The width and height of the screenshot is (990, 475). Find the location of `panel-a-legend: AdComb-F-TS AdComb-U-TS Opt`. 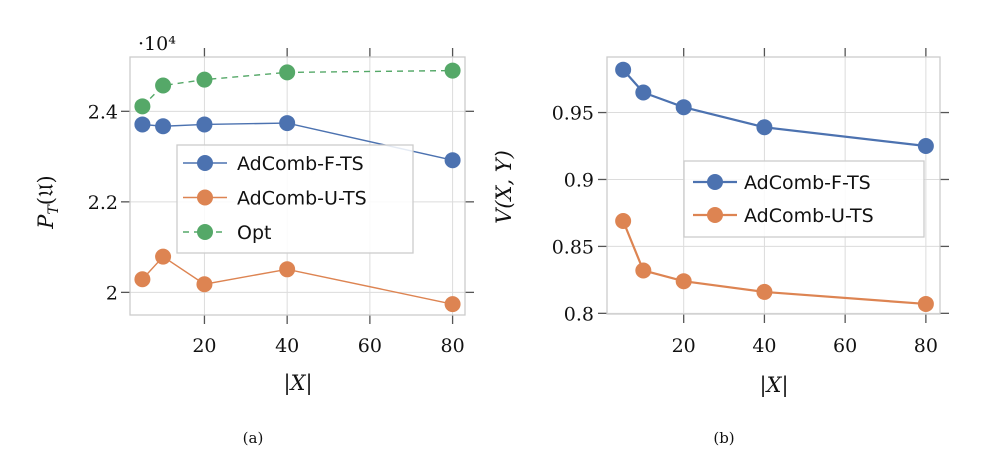

panel-a-legend: AdComb-F-TS AdComb-U-TS Opt is located at coordinates (295, 199).